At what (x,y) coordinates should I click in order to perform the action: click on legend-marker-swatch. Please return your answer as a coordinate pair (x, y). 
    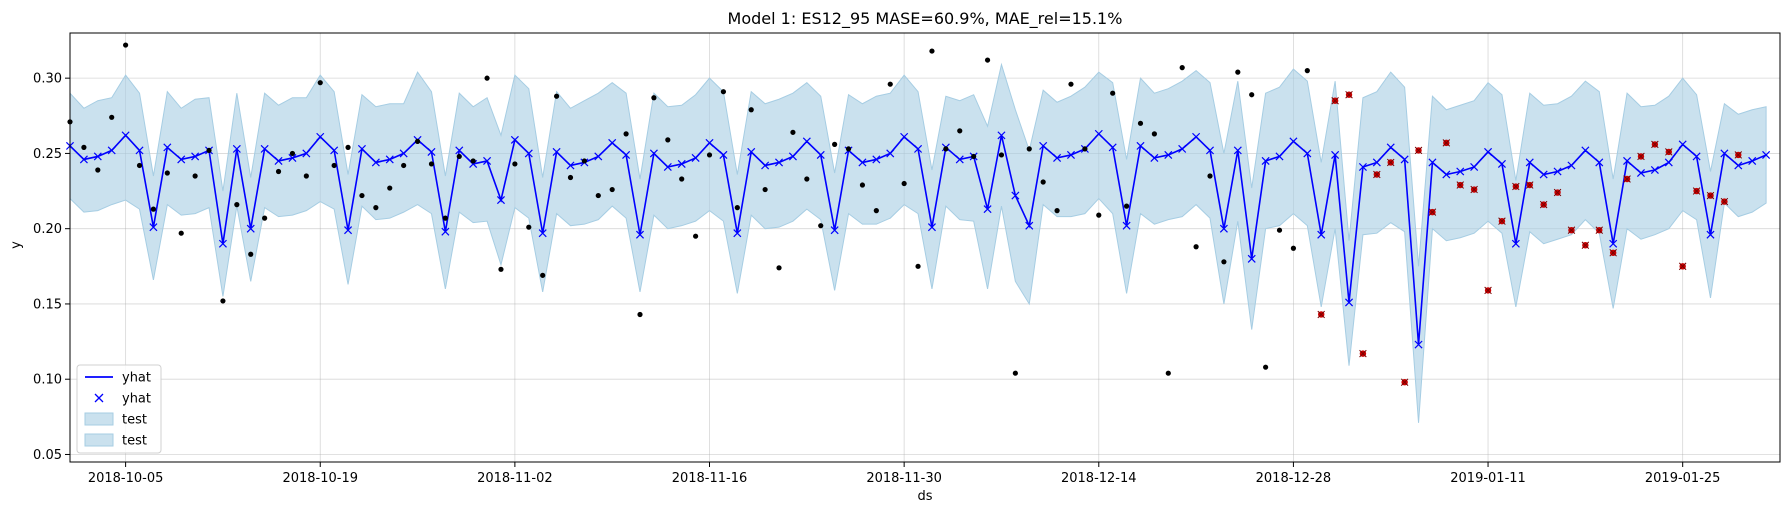
    Looking at the image, I should click on (99, 398).